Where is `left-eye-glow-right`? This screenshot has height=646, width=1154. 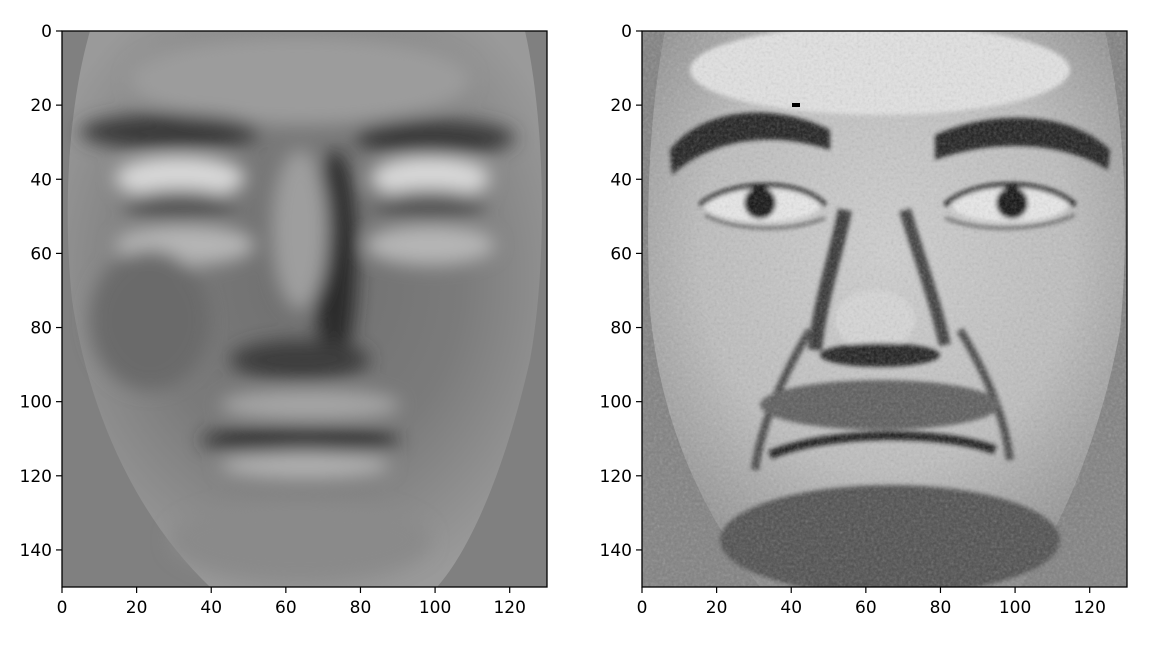 left-eye-glow-right is located at coordinates (430, 178).